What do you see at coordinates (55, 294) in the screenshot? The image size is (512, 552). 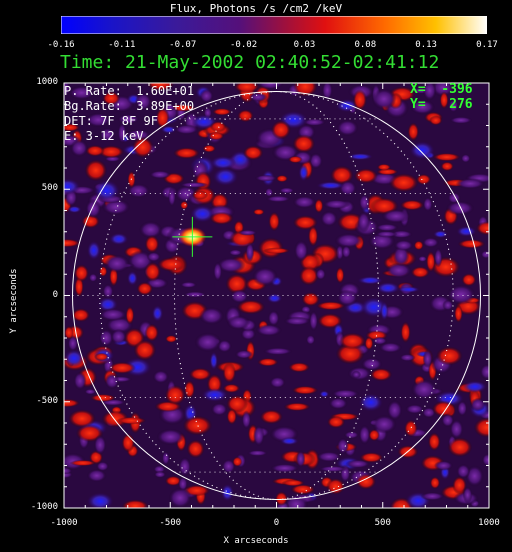 I see `y-tick-label: 0` at bounding box center [55, 294].